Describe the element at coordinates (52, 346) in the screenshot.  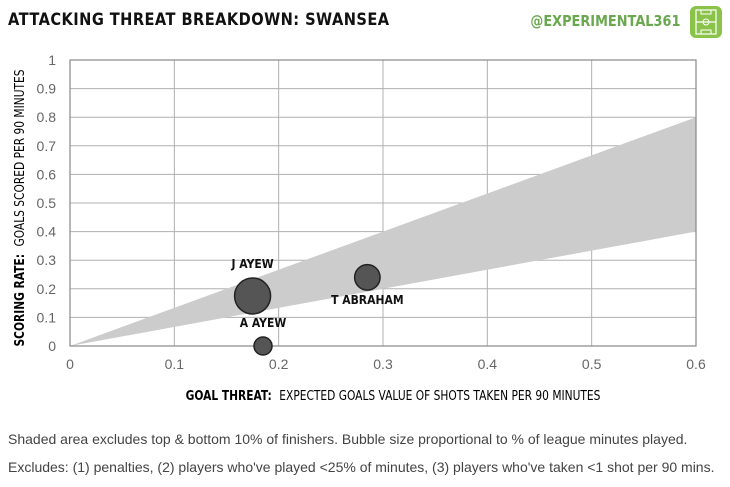
I see `y-tick-label: 0` at that location.